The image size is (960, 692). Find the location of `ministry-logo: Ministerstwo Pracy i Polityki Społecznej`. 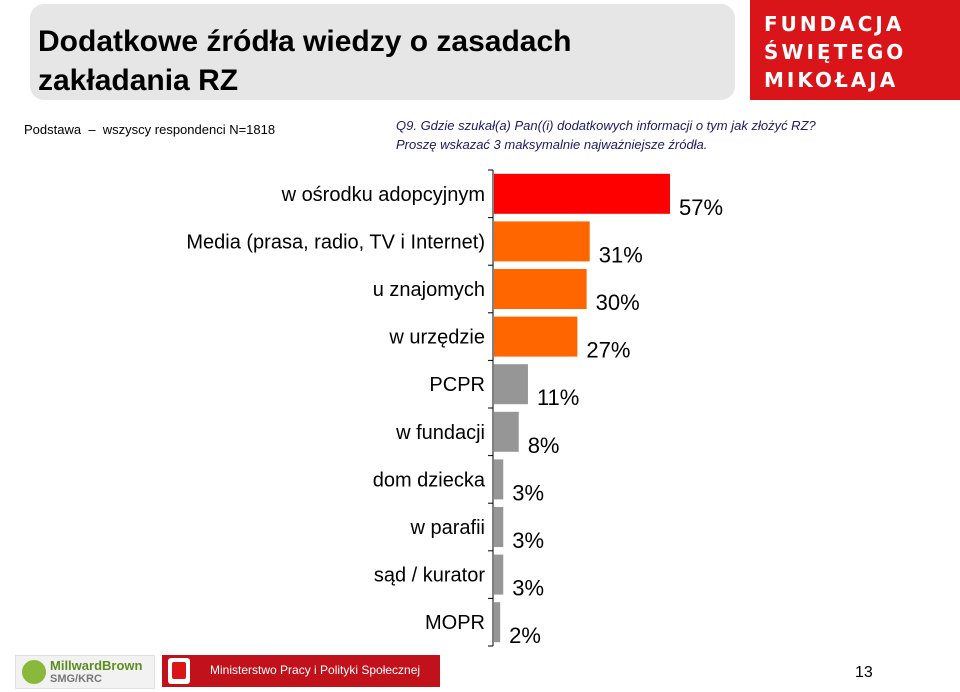

ministry-logo: Ministerstwo Pracy i Polityki Społecznej is located at coordinates (301, 671).